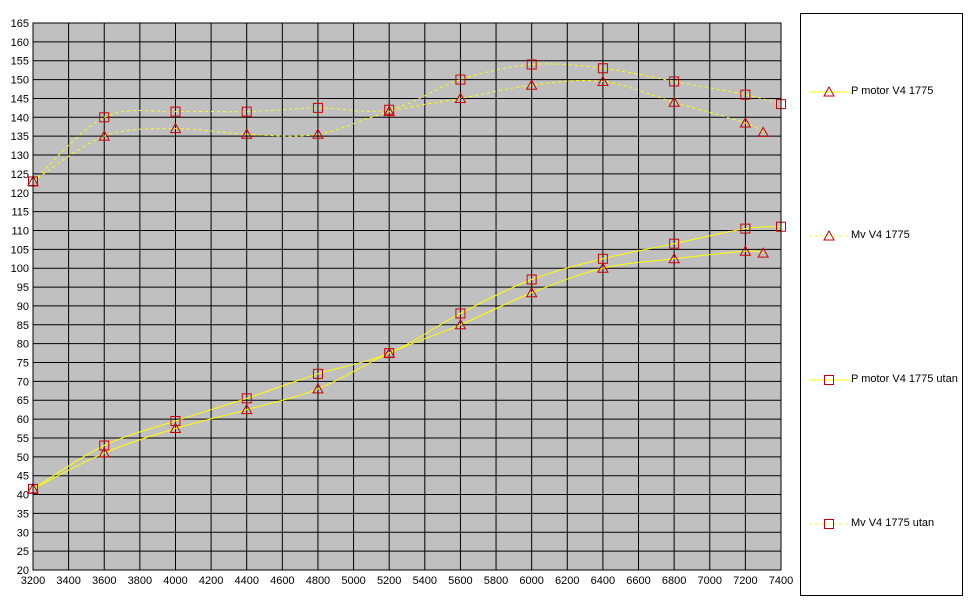  I want to click on legend-label-mv-utan: Mv V4 1775 utan, so click(893, 523).